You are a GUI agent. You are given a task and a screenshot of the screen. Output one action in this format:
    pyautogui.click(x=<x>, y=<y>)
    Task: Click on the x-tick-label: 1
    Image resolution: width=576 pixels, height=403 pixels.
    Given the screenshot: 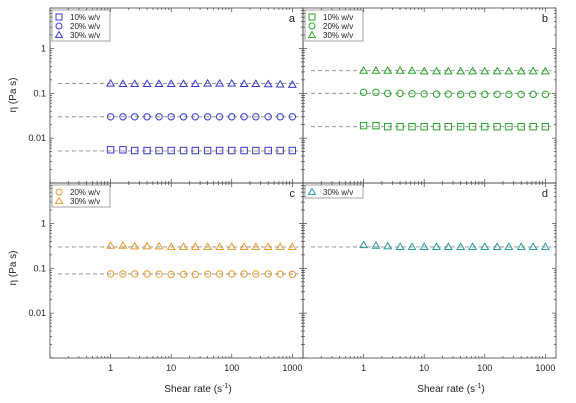 What is the action you would take?
    pyautogui.click(x=363, y=368)
    